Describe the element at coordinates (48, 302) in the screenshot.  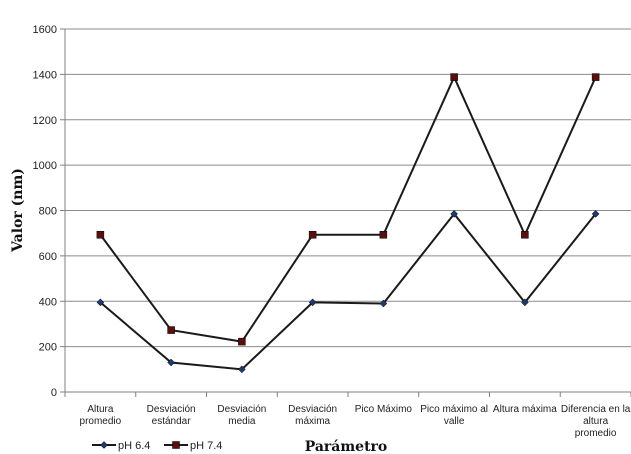
I see `y-tick-label: 400` at that location.